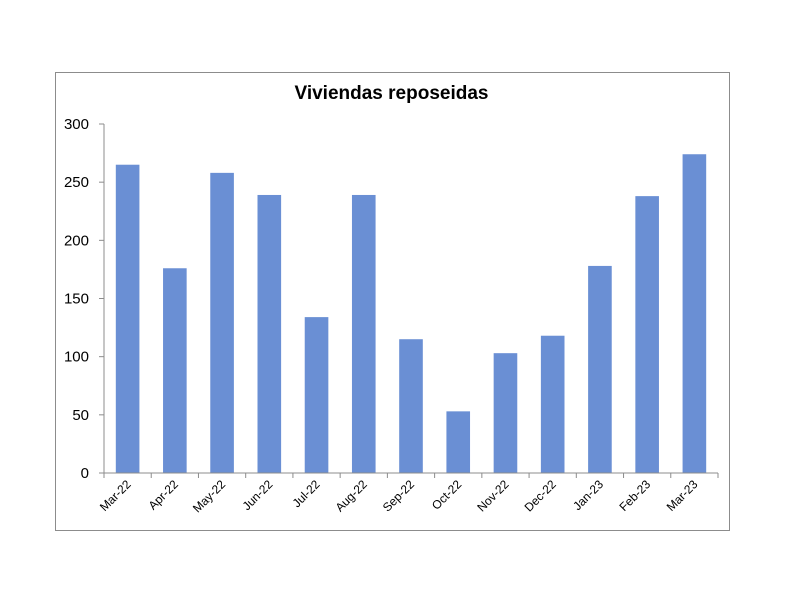 This screenshot has height=612, width=792. What do you see at coordinates (398, 495) in the screenshot?
I see `x-category-label: Sep-22` at bounding box center [398, 495].